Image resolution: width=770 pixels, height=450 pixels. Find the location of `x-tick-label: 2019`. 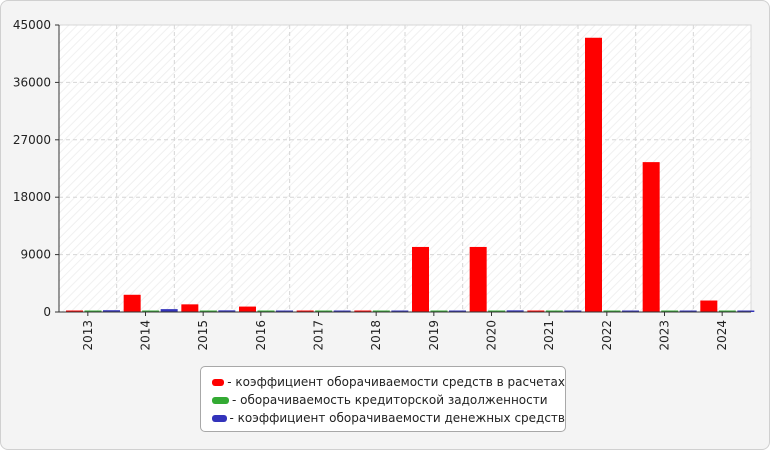

x-tick-label: 2019 is located at coordinates (434, 335).